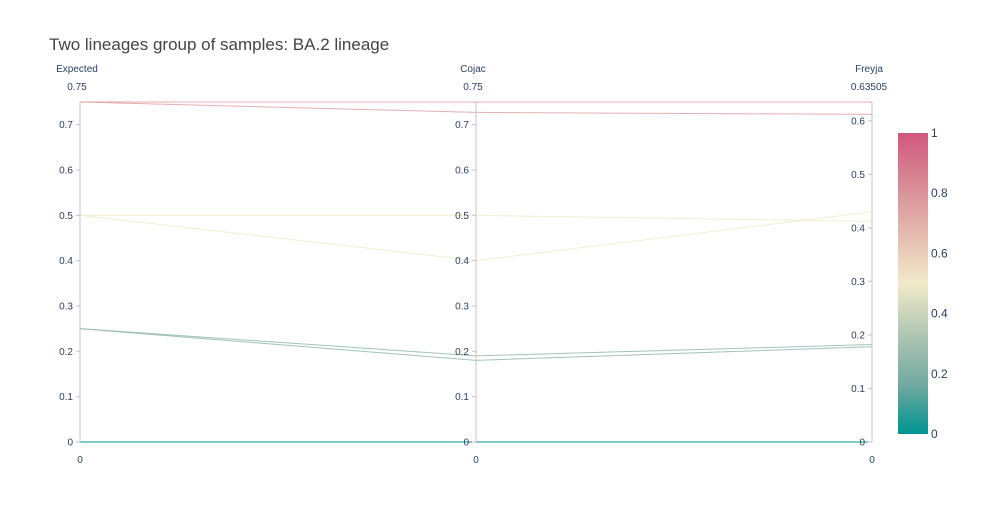 The height and width of the screenshot is (525, 983). What do you see at coordinates (473, 69) in the screenshot?
I see `axis-title: Cojac` at bounding box center [473, 69].